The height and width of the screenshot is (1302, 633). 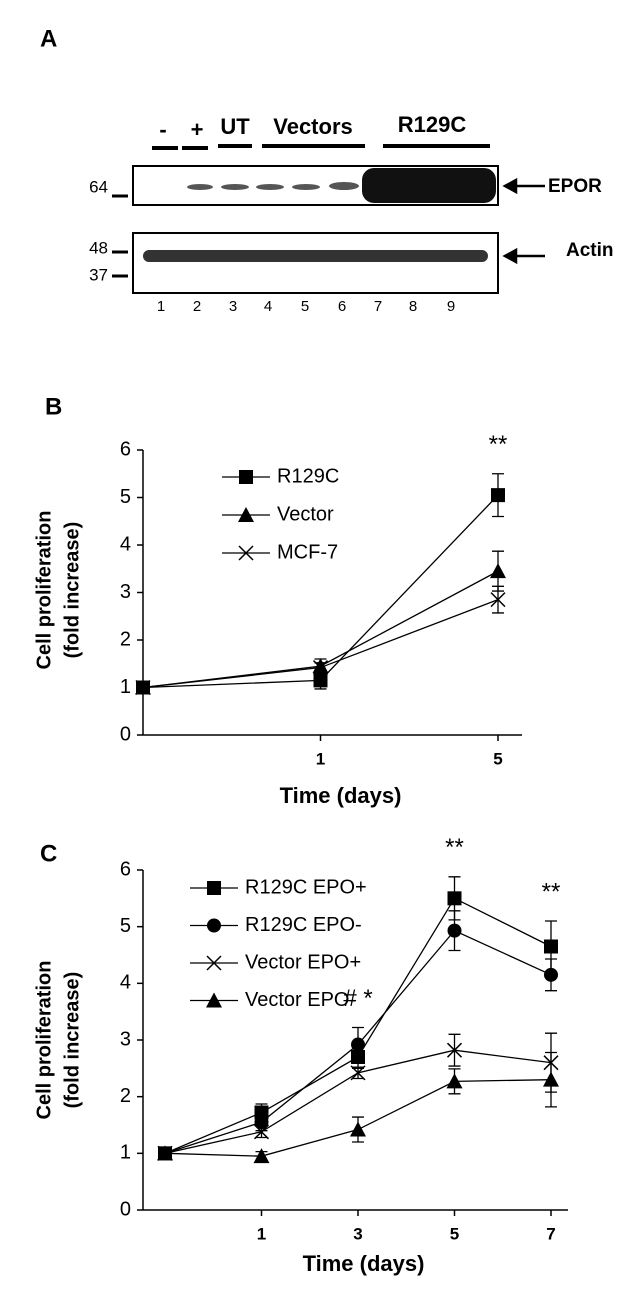 I want to click on group-label: UT, so click(x=235, y=126).